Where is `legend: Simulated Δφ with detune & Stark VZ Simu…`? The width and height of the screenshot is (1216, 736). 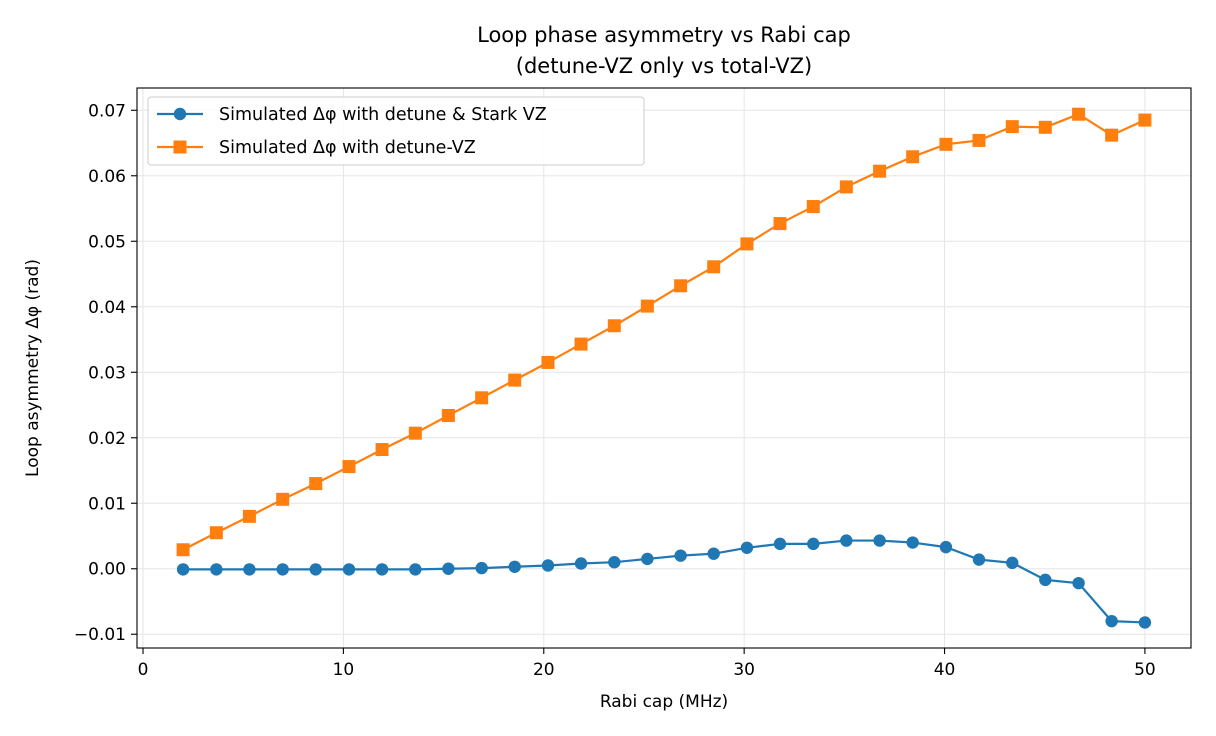
legend: Simulated Δφ with detune & Stark VZ Simu… is located at coordinates (396, 131).